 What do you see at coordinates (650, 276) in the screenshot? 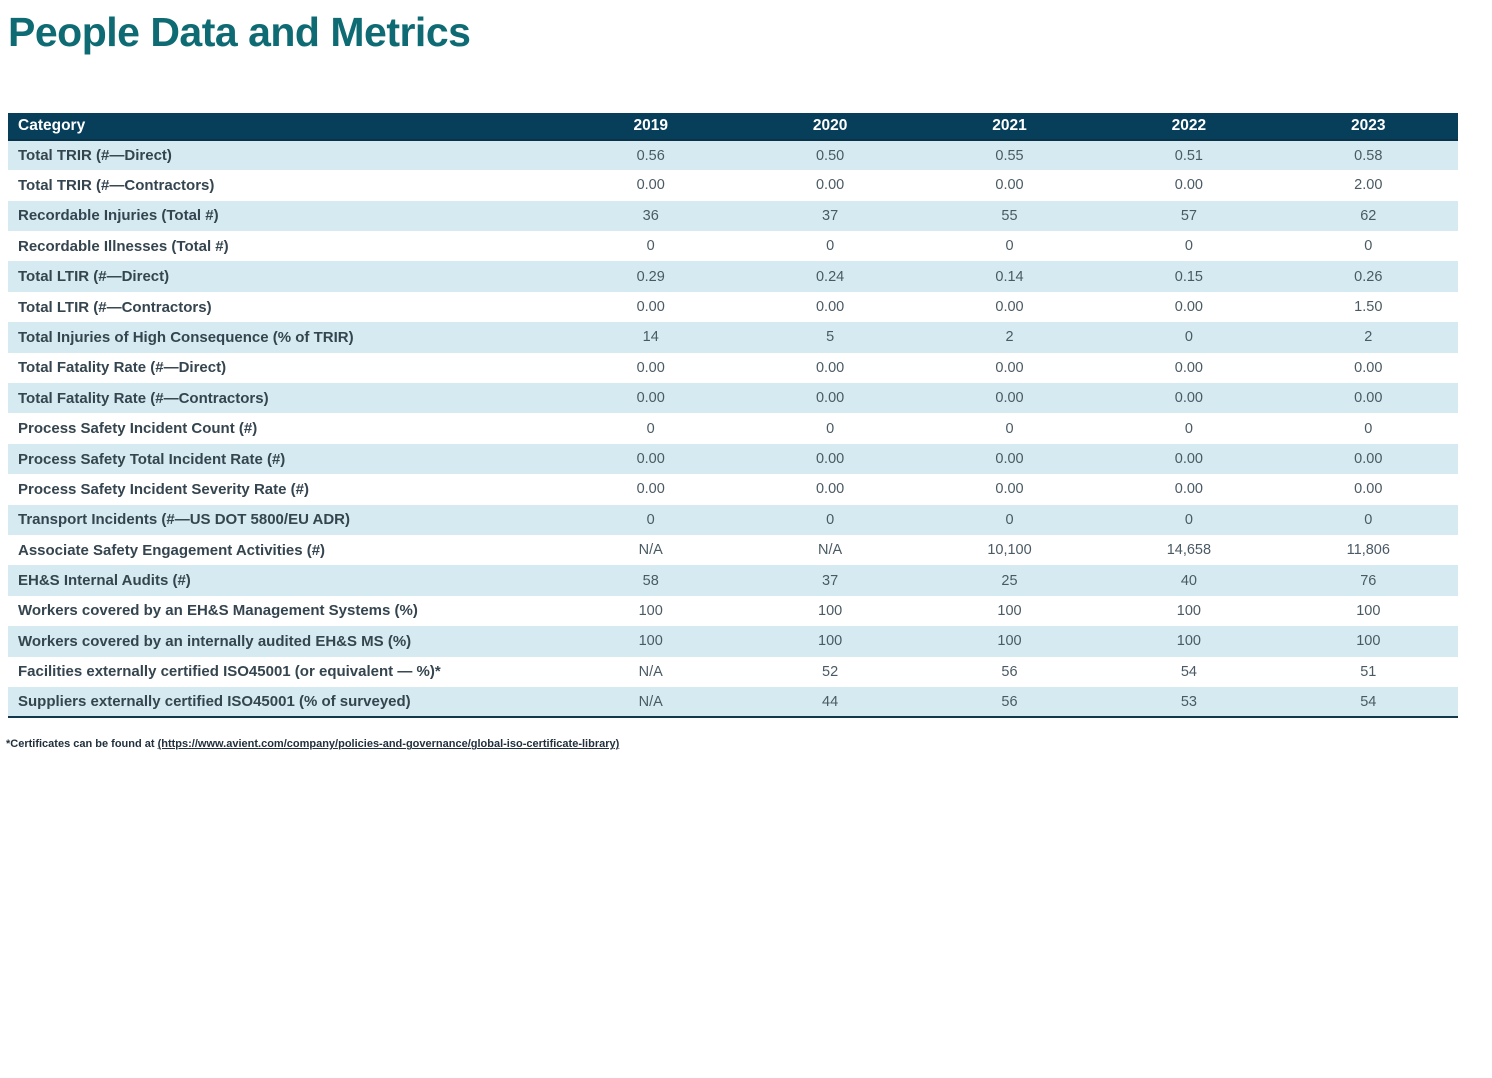
I see `value-cell: 0.29` at bounding box center [650, 276].